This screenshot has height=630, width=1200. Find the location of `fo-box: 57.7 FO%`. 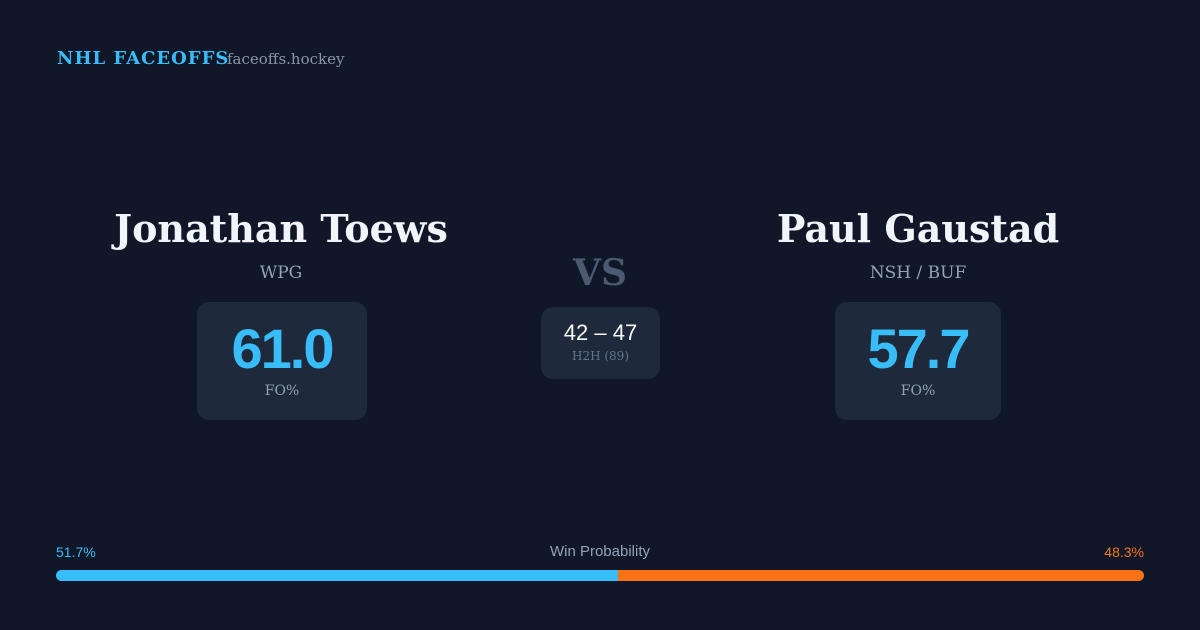

fo-box: 57.7 FO% is located at coordinates (918, 361).